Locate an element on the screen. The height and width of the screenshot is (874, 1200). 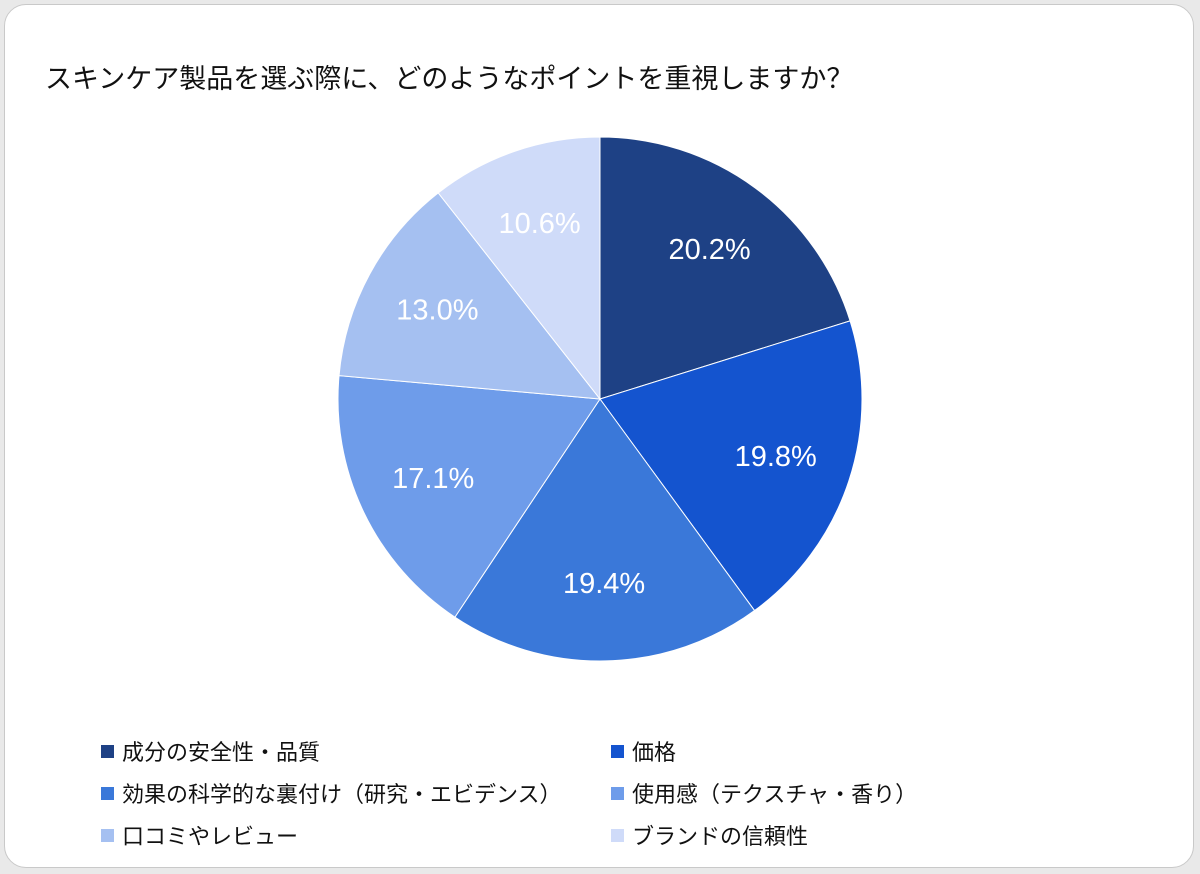
pie-slice-label-4: 17.1% is located at coordinates (433, 479).